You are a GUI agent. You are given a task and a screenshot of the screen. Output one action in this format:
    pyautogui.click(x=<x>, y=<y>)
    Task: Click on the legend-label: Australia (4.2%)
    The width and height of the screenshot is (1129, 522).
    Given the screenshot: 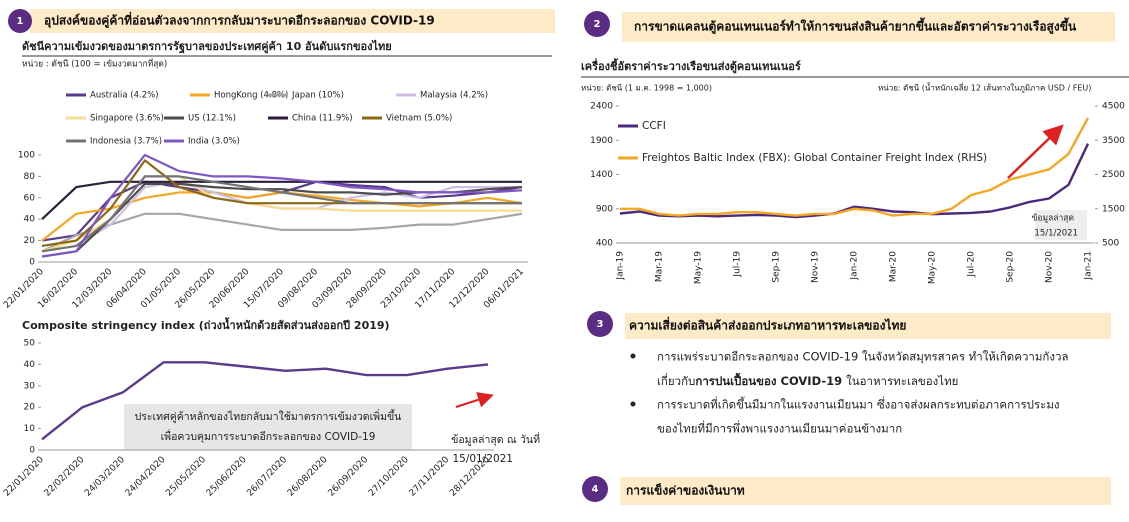 What is the action you would take?
    pyautogui.click(x=124, y=96)
    